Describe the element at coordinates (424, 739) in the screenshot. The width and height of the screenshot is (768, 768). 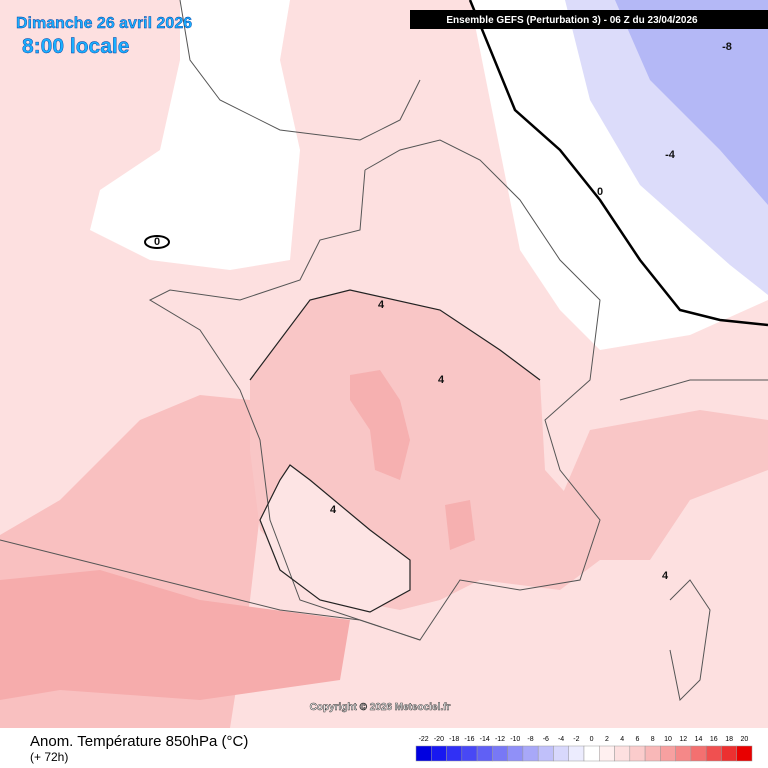
I see `color-label: -22` at that location.